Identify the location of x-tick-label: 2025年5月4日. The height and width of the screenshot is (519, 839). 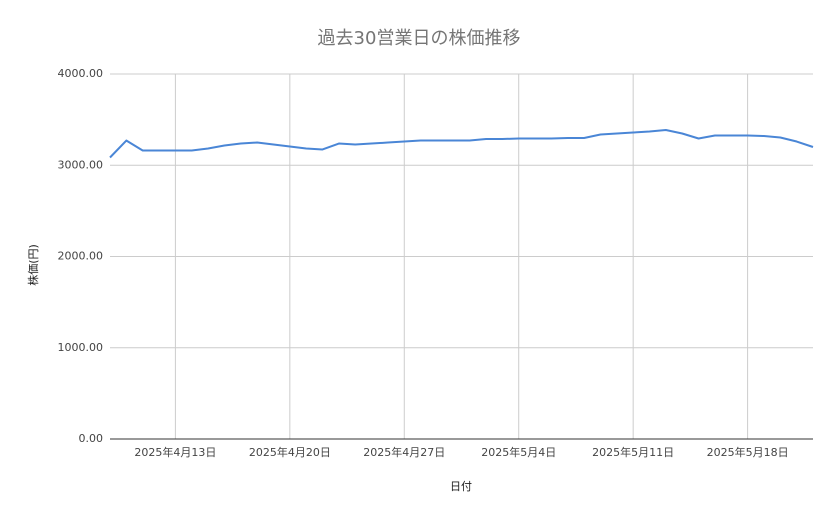
(518, 452).